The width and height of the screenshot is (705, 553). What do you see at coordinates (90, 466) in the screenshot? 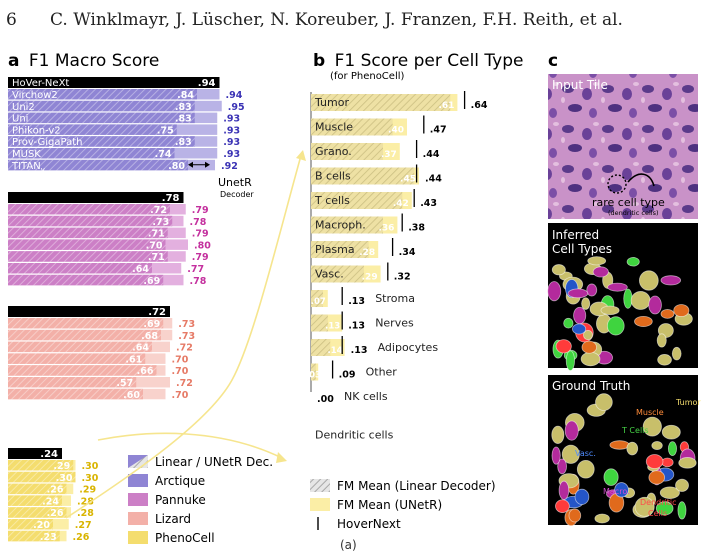
I see `unetr-value-phenocell-0: .30` at bounding box center [90, 466].